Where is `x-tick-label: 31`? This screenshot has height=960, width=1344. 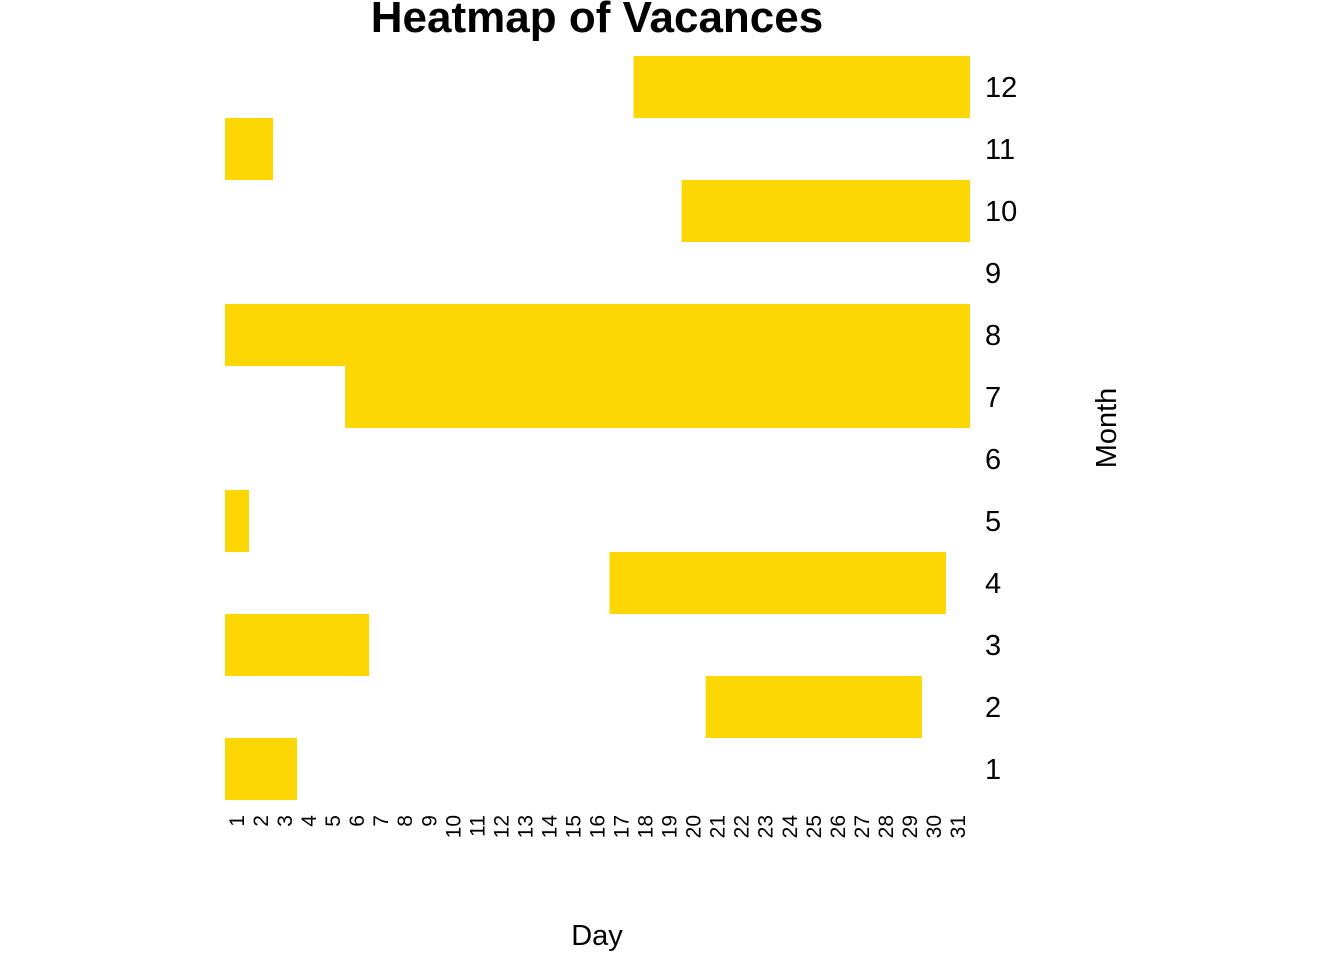 x-tick-label: 31 is located at coordinates (958, 826).